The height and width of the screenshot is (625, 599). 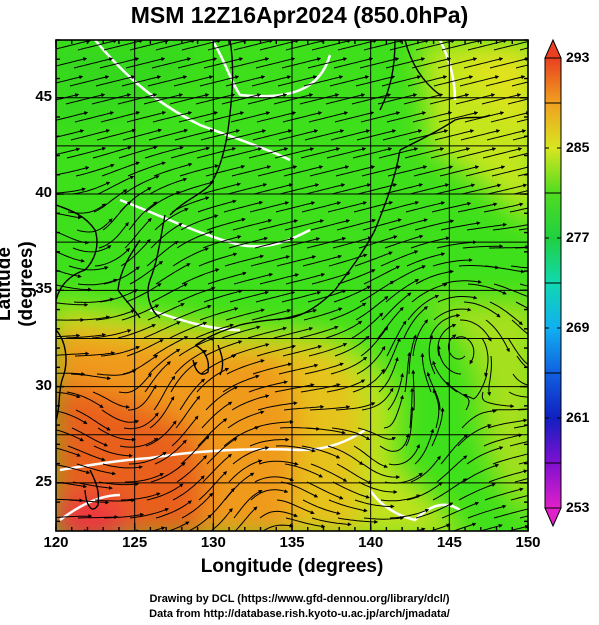 What do you see at coordinates (43, 193) in the screenshot?
I see `y-tick-label: 40` at bounding box center [43, 193].